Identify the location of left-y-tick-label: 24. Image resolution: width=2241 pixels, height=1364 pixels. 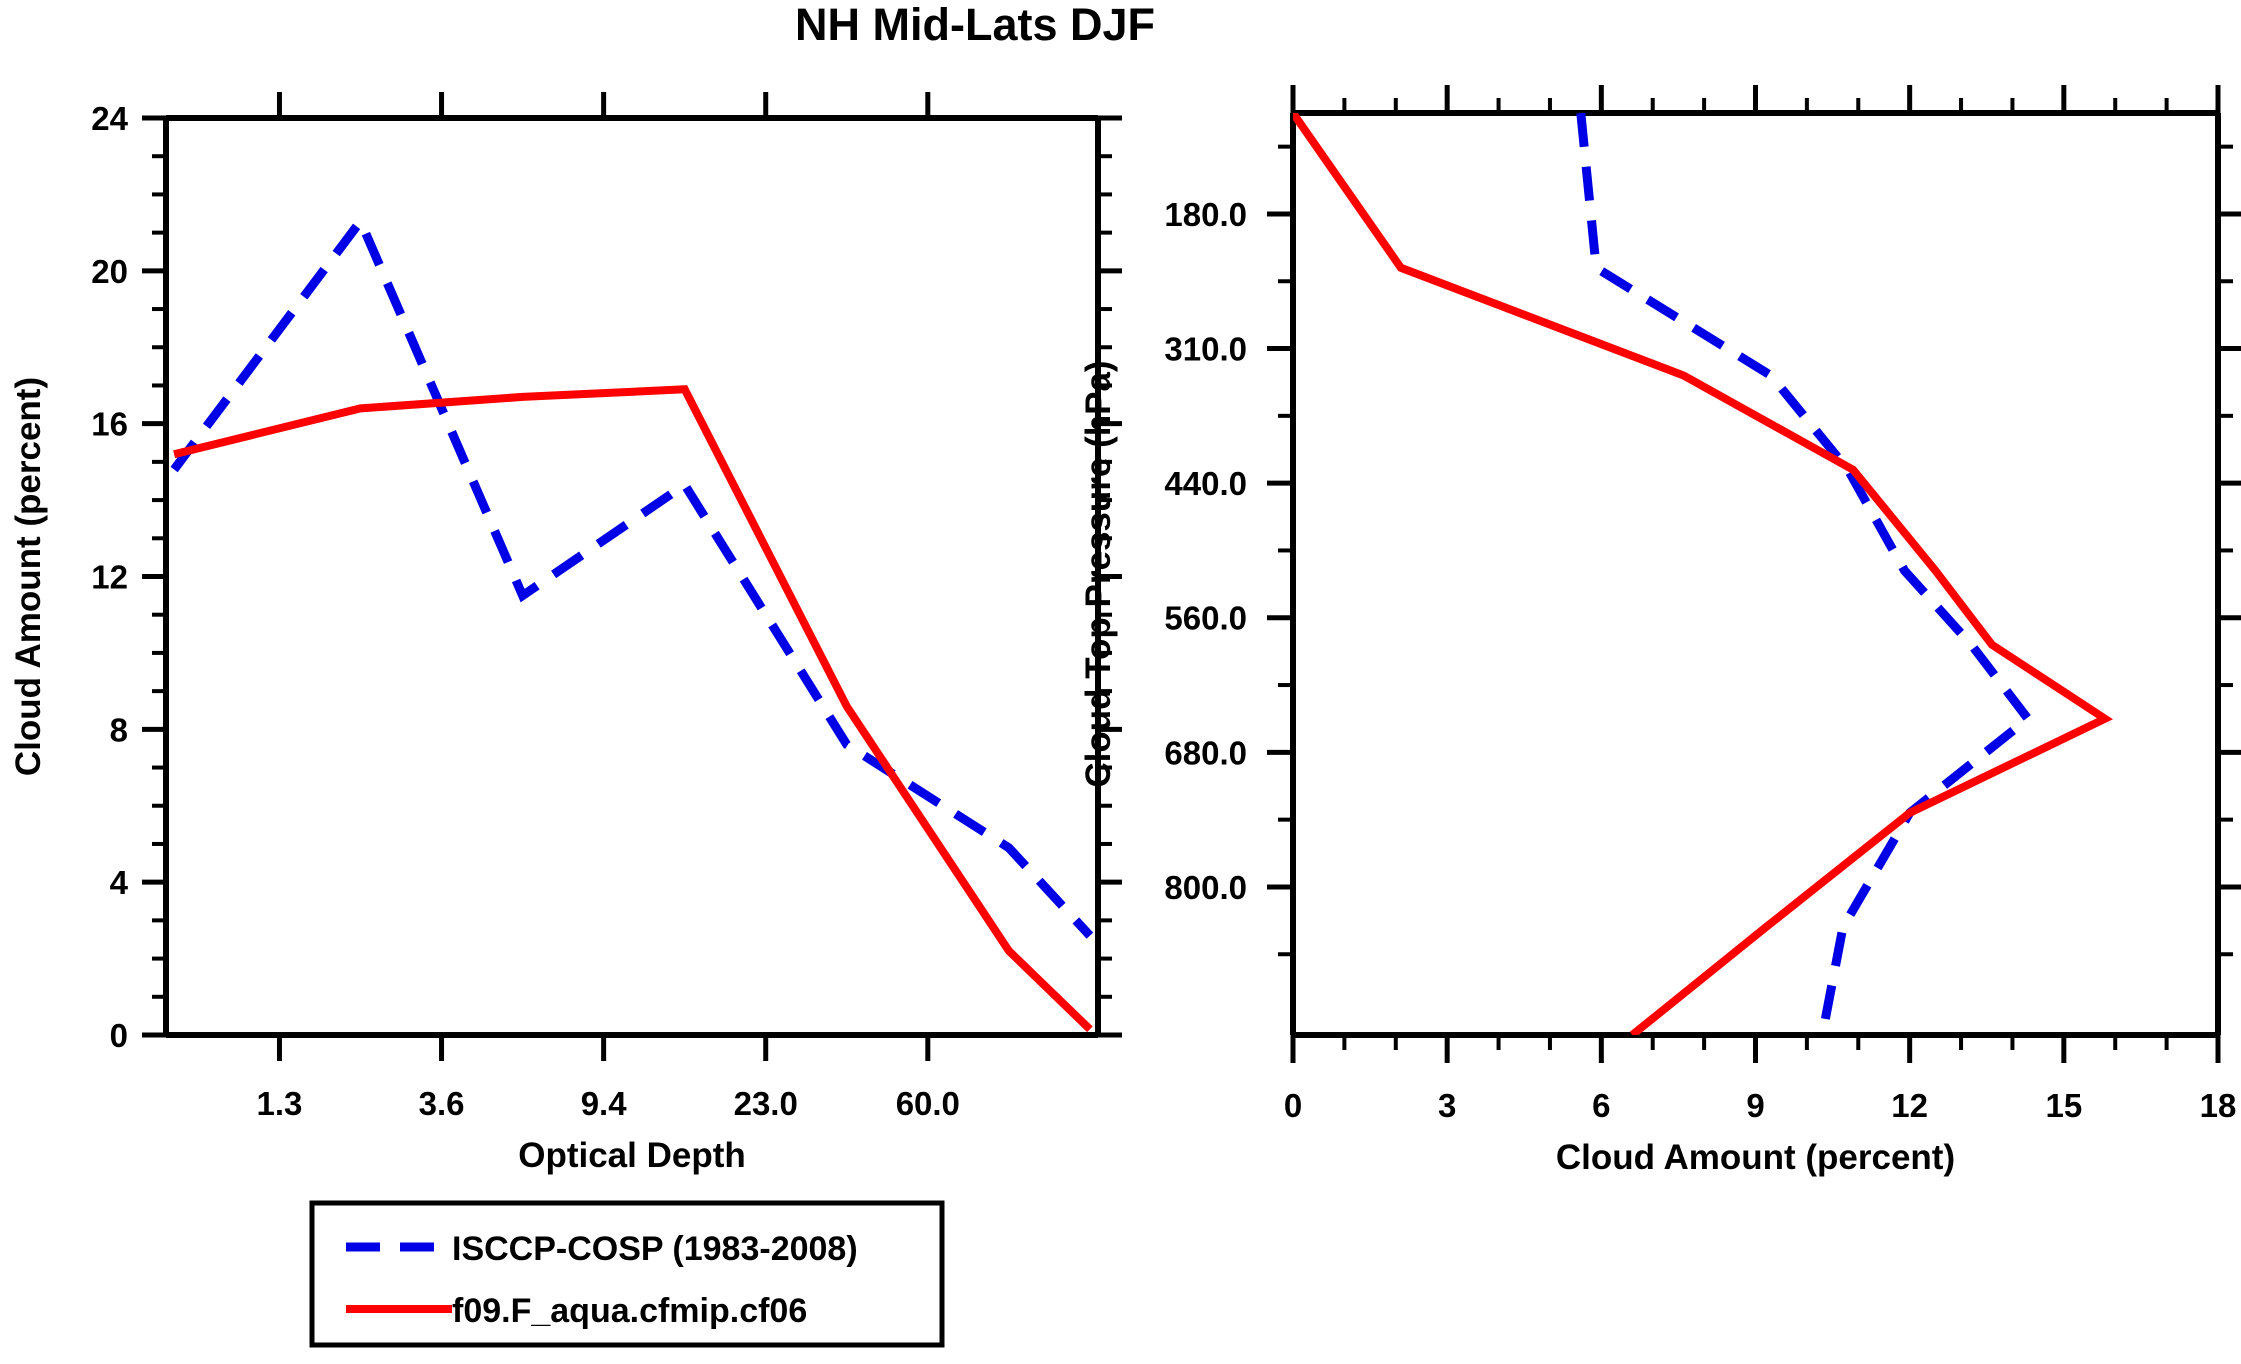
(109, 118).